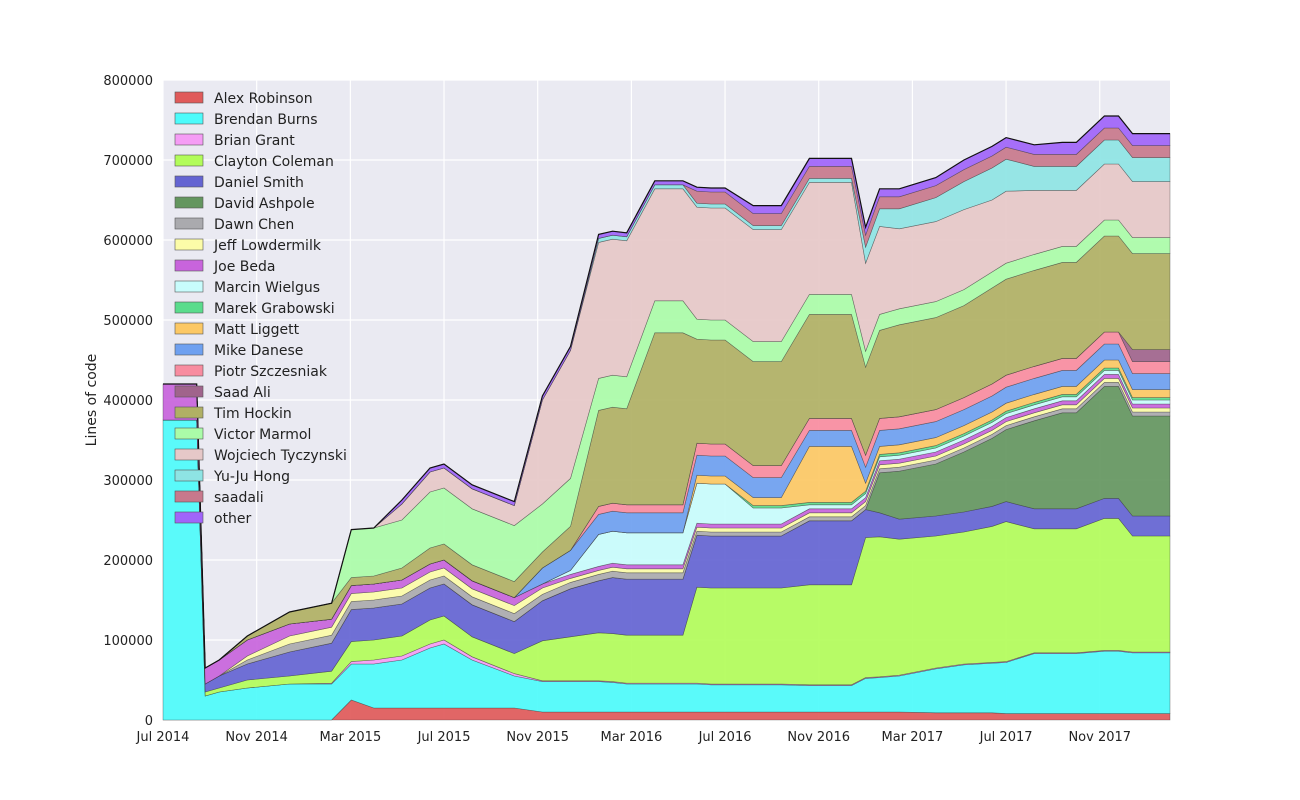  What do you see at coordinates (252, 414) in the screenshot?
I see `legend-label: Tim Hockin` at bounding box center [252, 414].